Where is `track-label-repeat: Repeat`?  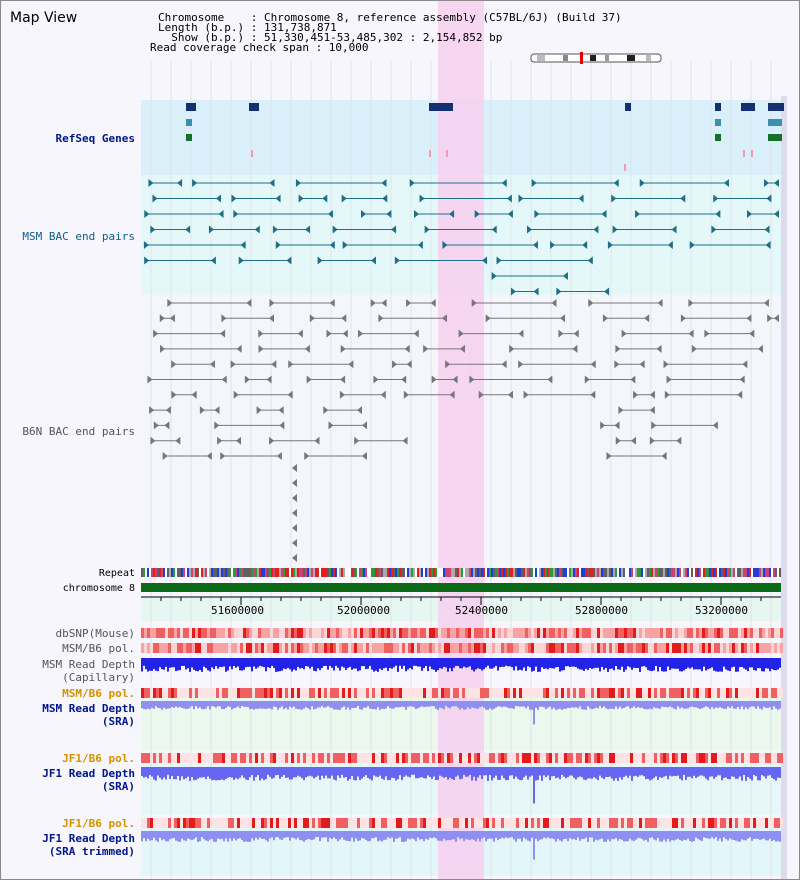 track-label-repeat: Repeat is located at coordinates (116, 573).